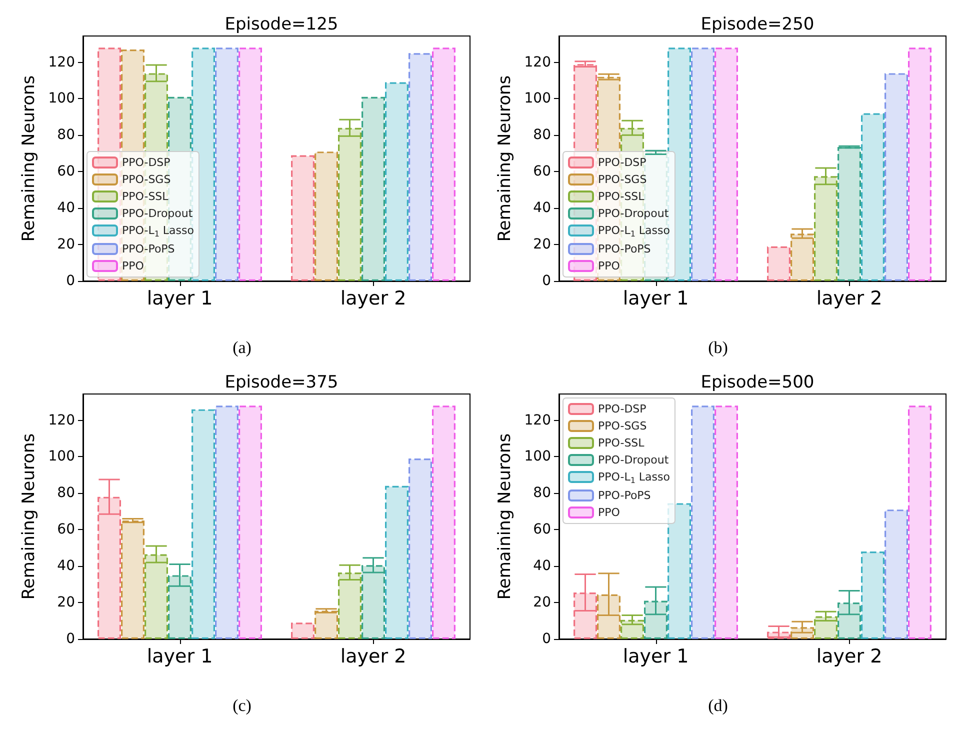  What do you see at coordinates (757, 24) in the screenshot?
I see `chart-title: Episode=250` at bounding box center [757, 24].